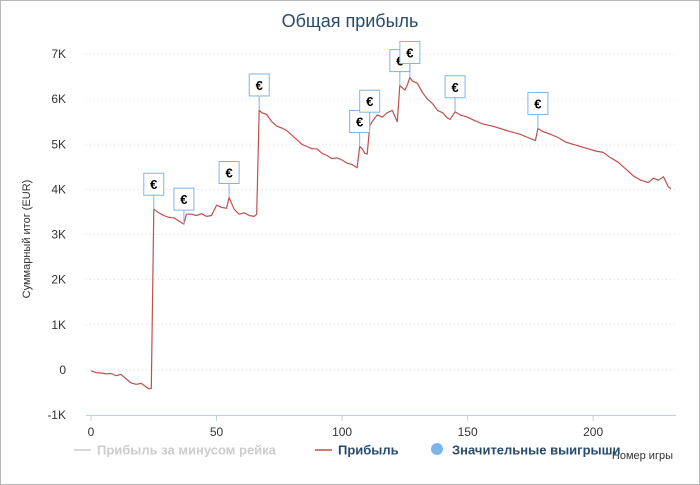 The height and width of the screenshot is (485, 700). I want to click on y-tick-label: 6K, so click(58, 99).